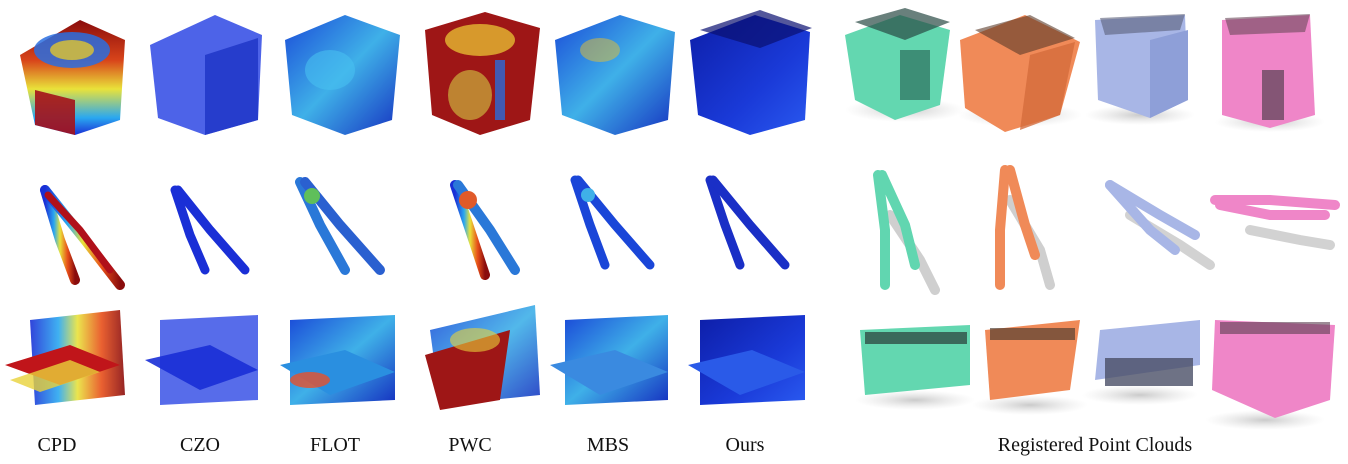 The width and height of the screenshot is (1348, 464). Describe the element at coordinates (210, 230) in the screenshot. I see `czo-pliers-render` at that location.